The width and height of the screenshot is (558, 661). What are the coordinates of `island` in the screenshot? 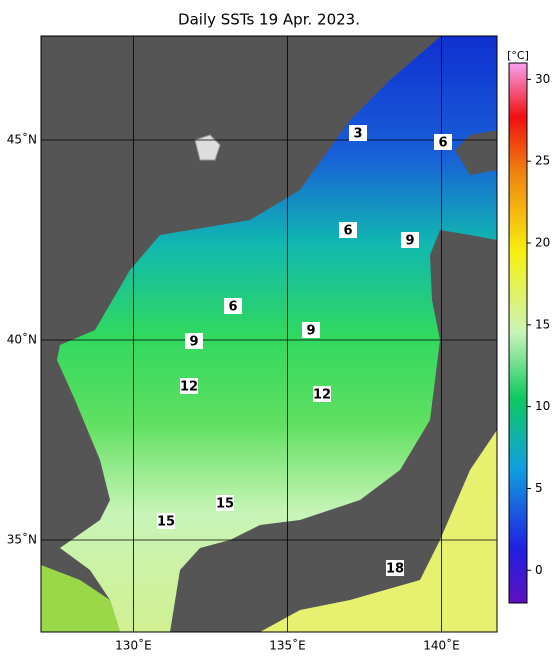 It's located at (207, 147).